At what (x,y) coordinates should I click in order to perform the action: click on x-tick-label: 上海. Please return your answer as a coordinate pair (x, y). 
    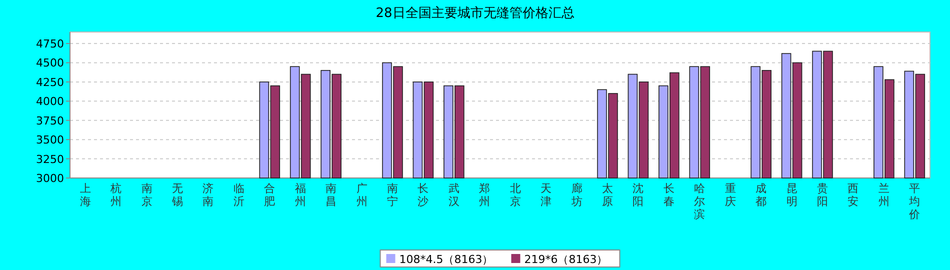
    Looking at the image, I should click on (85, 195).